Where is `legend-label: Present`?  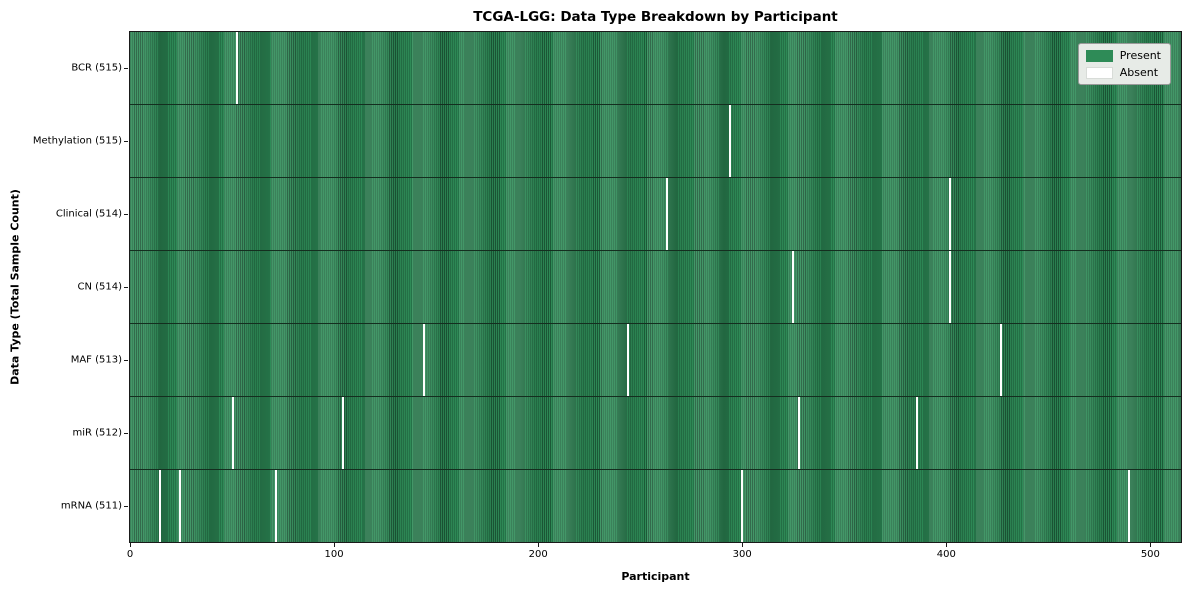 legend-label: Present is located at coordinates (1140, 55).